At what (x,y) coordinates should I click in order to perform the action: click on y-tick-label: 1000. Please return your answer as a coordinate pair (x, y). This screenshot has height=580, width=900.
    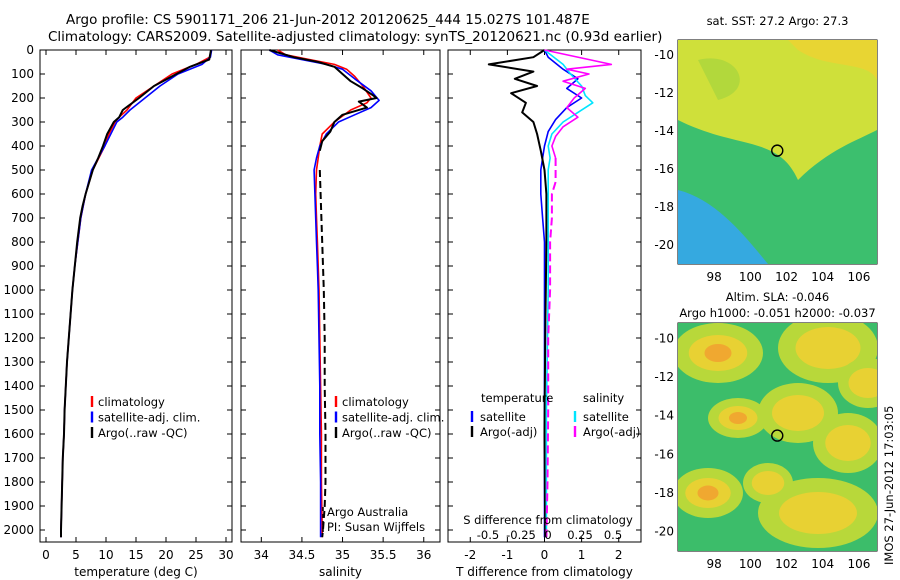
    Looking at the image, I should click on (18, 290).